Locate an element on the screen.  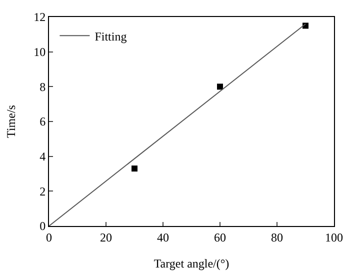
y-tick-label: 4 is located at coordinates (43, 157).